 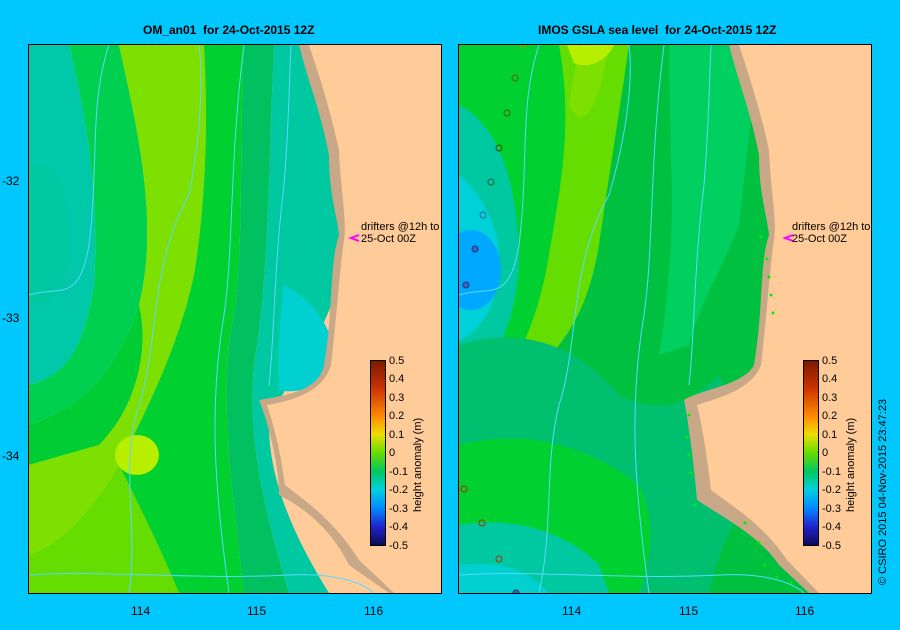 I want to click on coastal-markers, so click(x=739, y=410).